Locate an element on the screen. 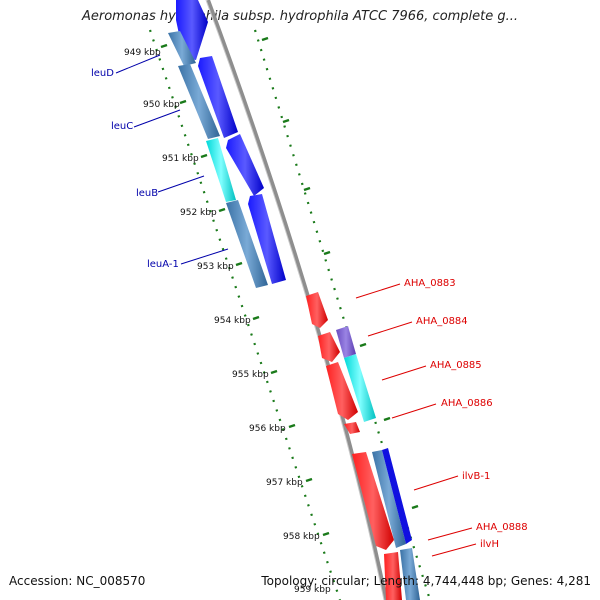 The height and width of the screenshot is (600, 600). gene-arrow-leuA is located at coordinates (267, 239).